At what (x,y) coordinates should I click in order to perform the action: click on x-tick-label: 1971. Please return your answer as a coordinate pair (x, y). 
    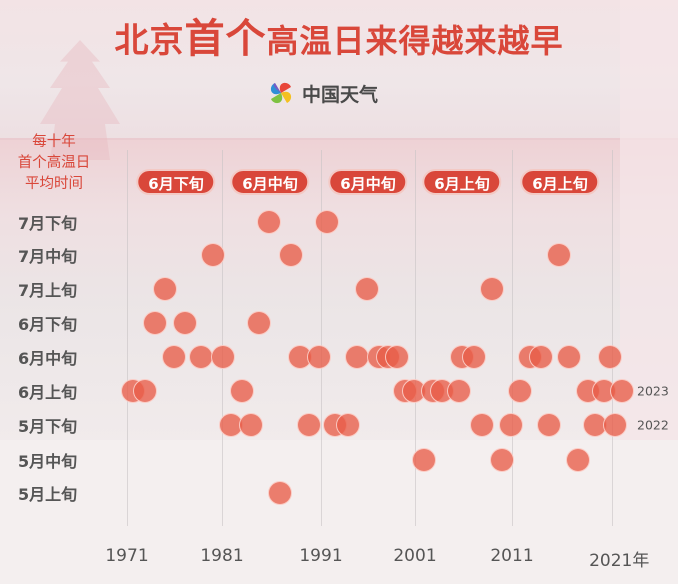
    Looking at the image, I should click on (127, 556).